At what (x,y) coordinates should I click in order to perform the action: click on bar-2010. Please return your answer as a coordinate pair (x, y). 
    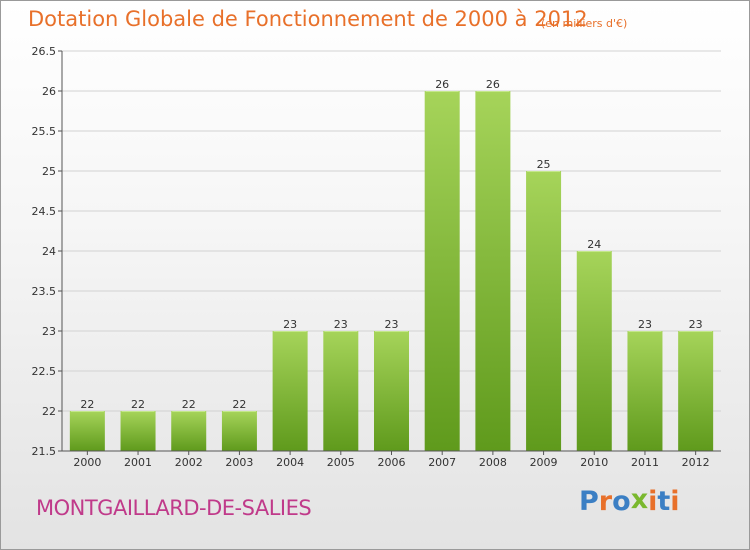
    Looking at the image, I should click on (594, 351).